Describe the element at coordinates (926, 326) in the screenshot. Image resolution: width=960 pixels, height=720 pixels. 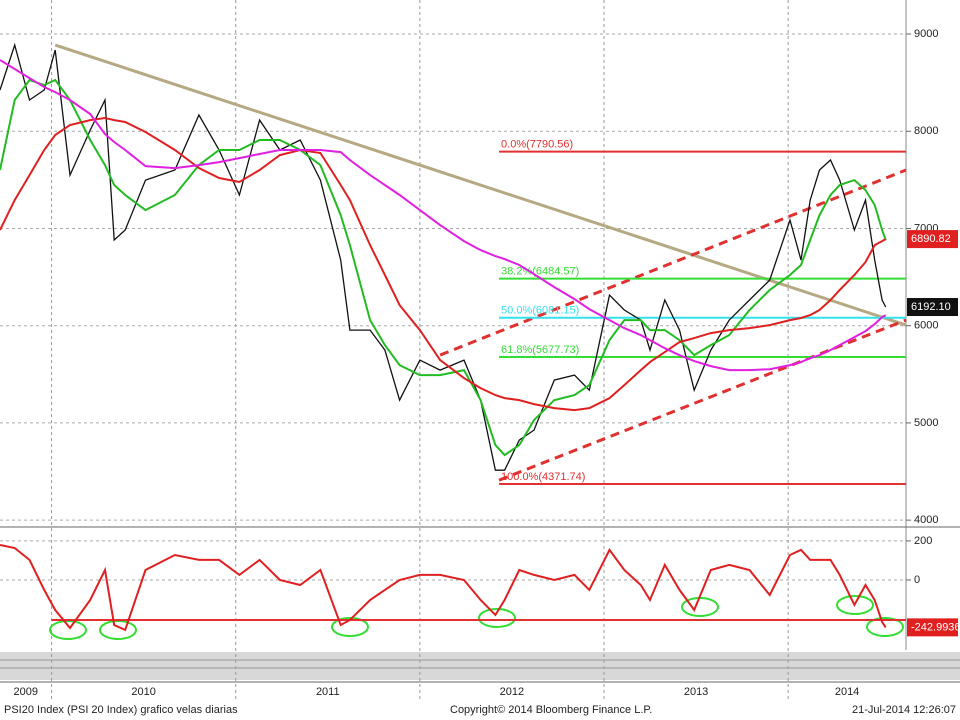
I see `y-tick-label: 6000` at that location.